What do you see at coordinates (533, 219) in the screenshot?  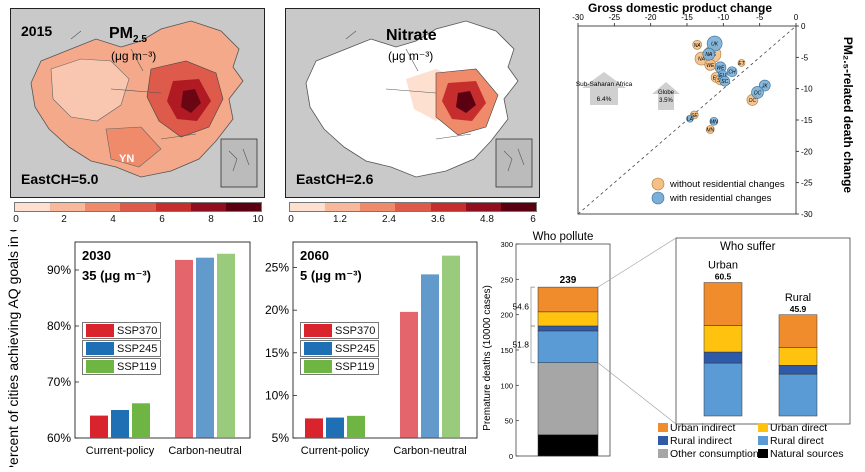 I see `nitrate-cbar-tick: 6` at bounding box center [533, 219].